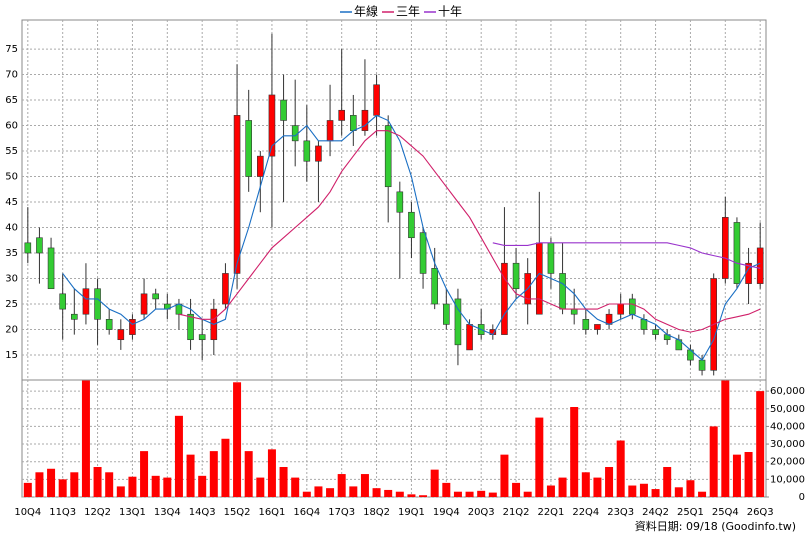 This screenshot has height=544, width=808. What do you see at coordinates (446, 512) in the screenshot?
I see `x-tick-label: 19Q4` at bounding box center [446, 512].